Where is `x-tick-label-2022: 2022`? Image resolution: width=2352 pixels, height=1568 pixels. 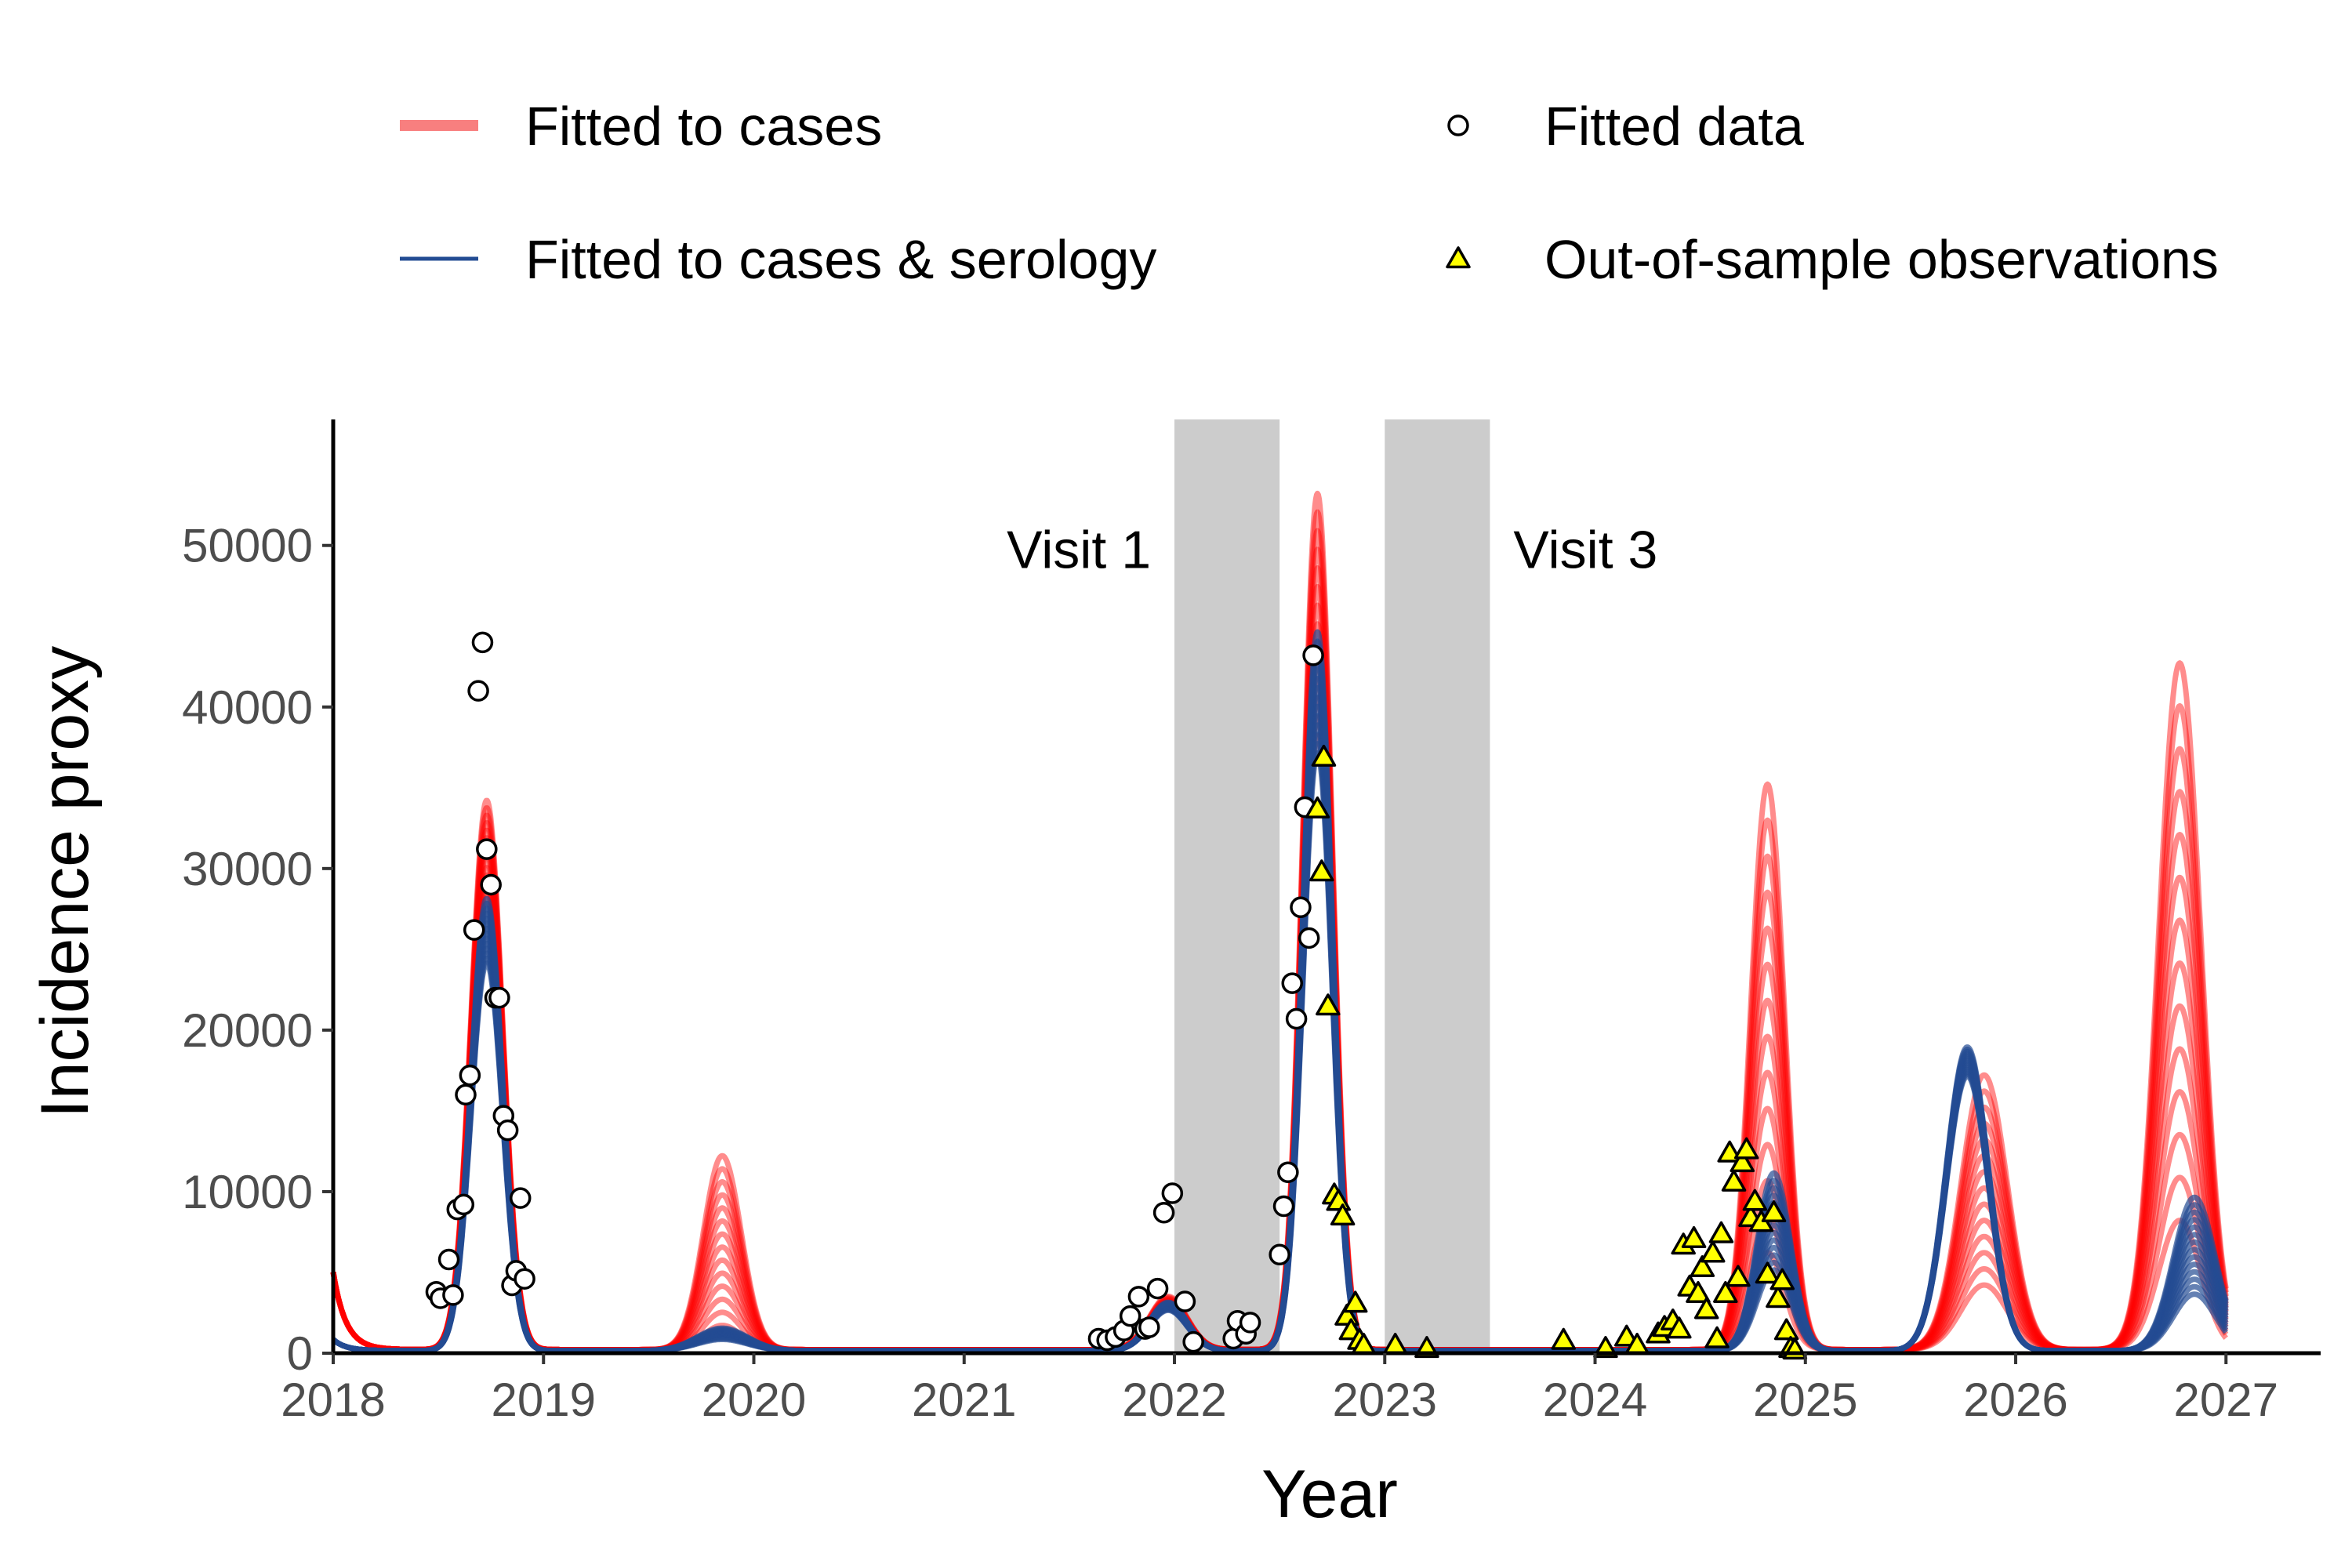
x-tick-label-2022: 2022 is located at coordinates (1174, 1400).